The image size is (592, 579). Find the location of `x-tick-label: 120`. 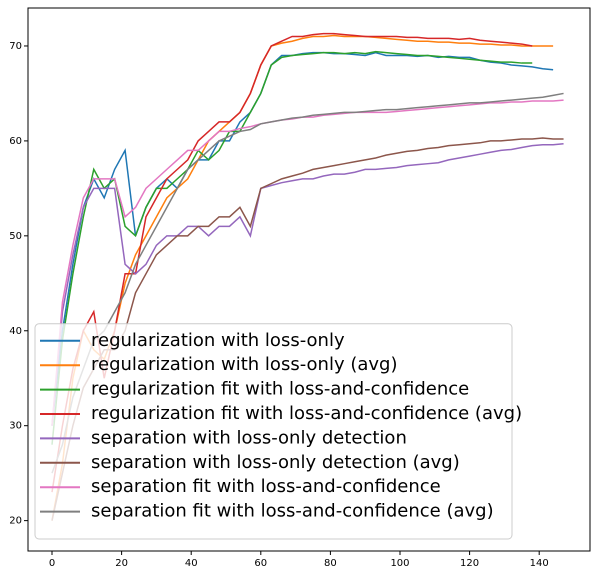

x-tick-label: 120 is located at coordinates (469, 563).